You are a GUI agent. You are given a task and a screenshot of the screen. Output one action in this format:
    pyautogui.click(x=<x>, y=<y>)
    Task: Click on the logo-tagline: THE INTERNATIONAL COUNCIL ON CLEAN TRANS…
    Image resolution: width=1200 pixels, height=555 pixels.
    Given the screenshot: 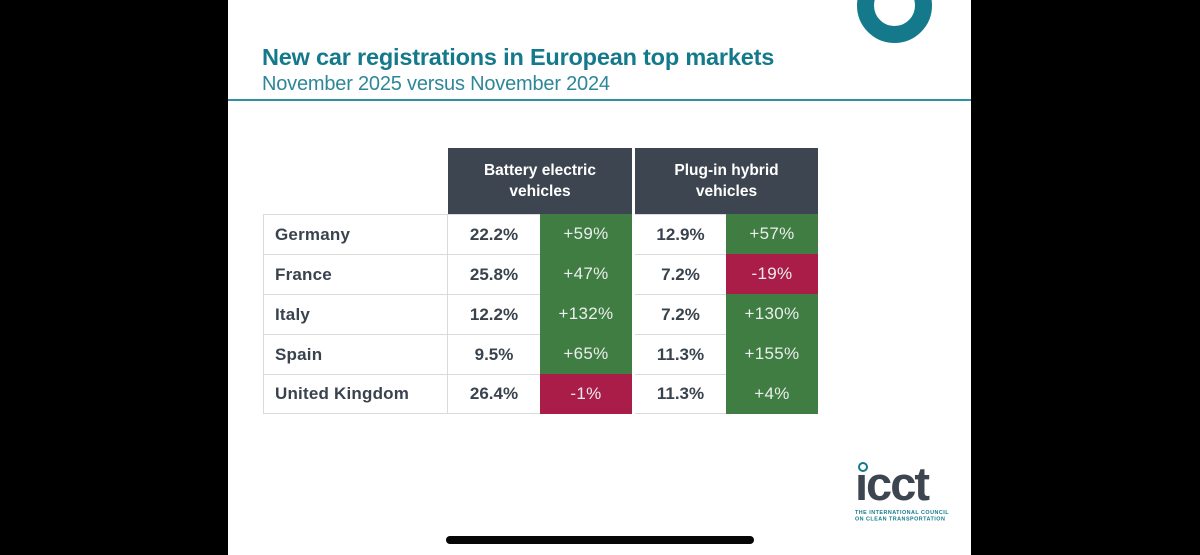 What is the action you would take?
    pyautogui.click(x=913, y=515)
    